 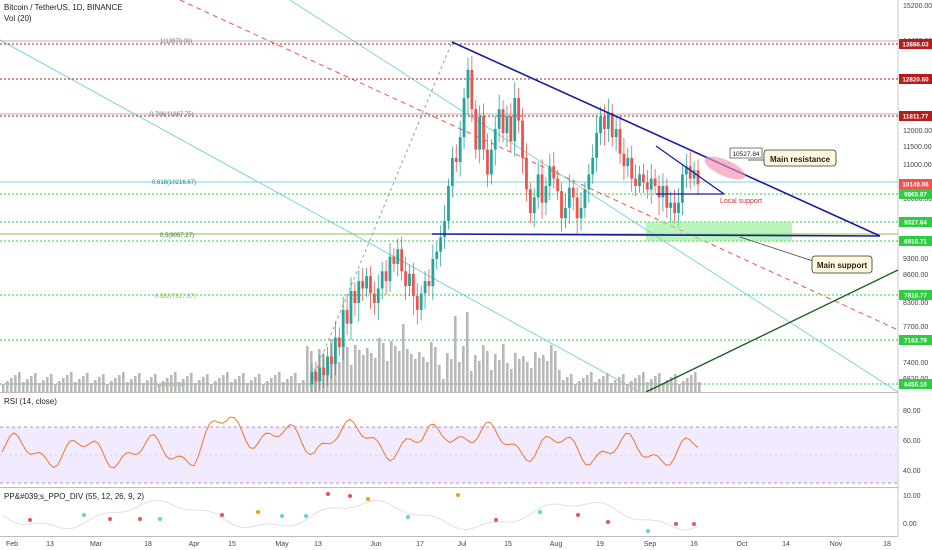 I want to click on fib-label-1: 1(13970.00), so click(x=176, y=42).